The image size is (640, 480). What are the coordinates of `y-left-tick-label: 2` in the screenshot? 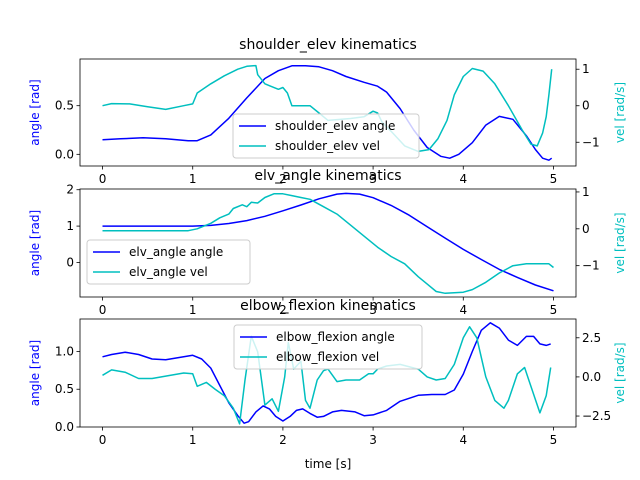 It's located at (70, 190).